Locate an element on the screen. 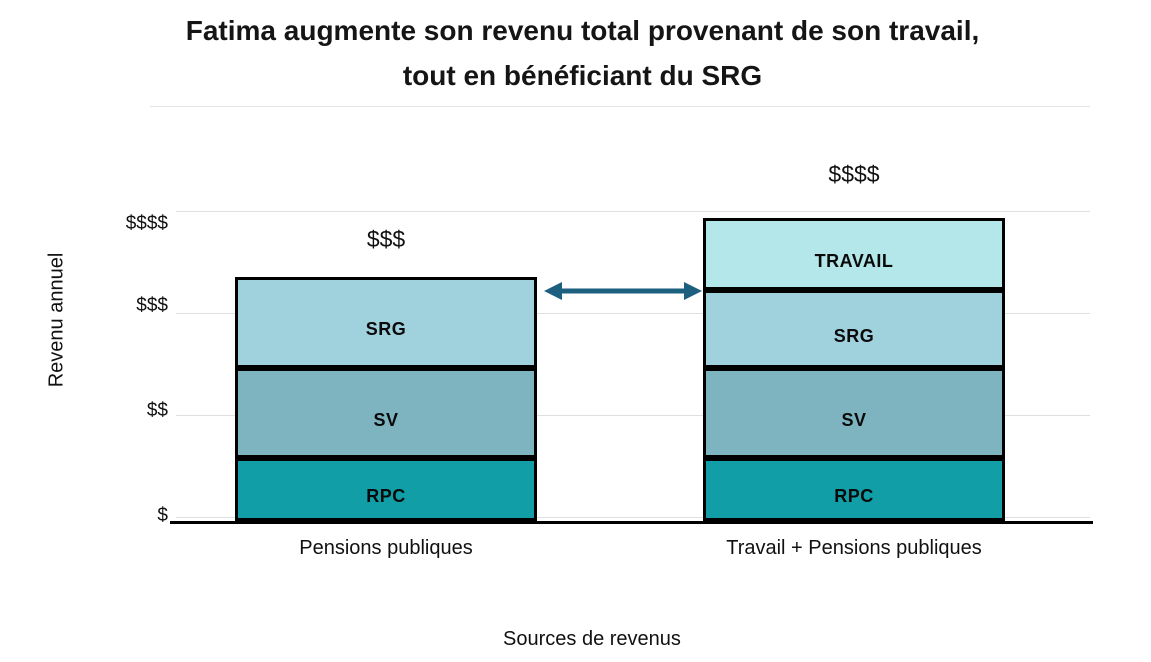 The image size is (1151, 662). bar-total-label-right: $$$$ is located at coordinates (854, 174).